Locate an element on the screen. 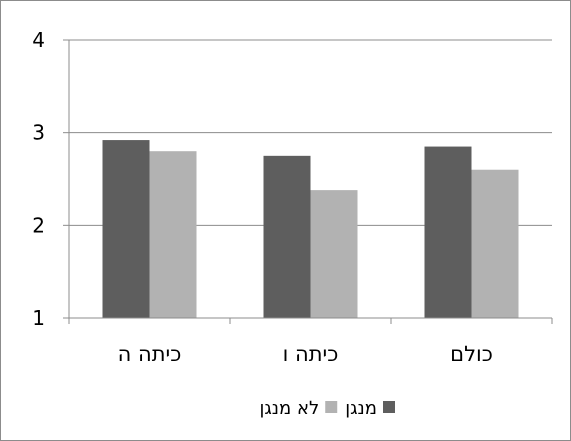  x-category-label: כולם is located at coordinates (471, 354).